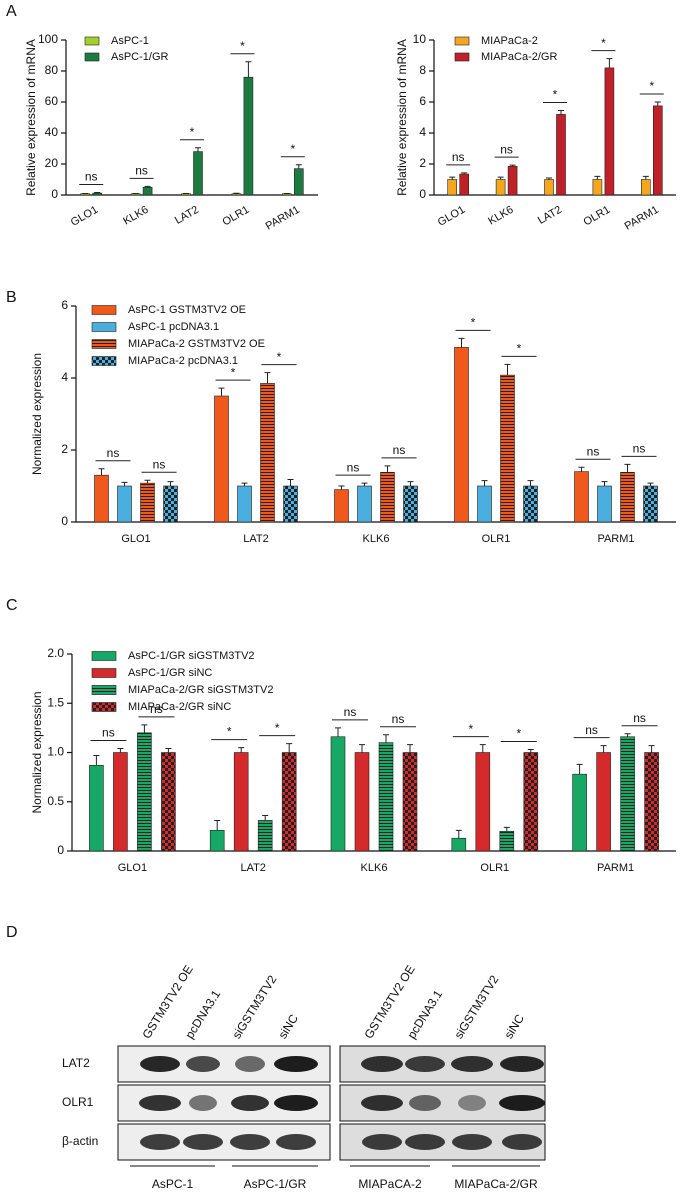  Describe the element at coordinates (402, 117) in the screenshot. I see `y-axis-label: Relative expression of mRNA` at that location.